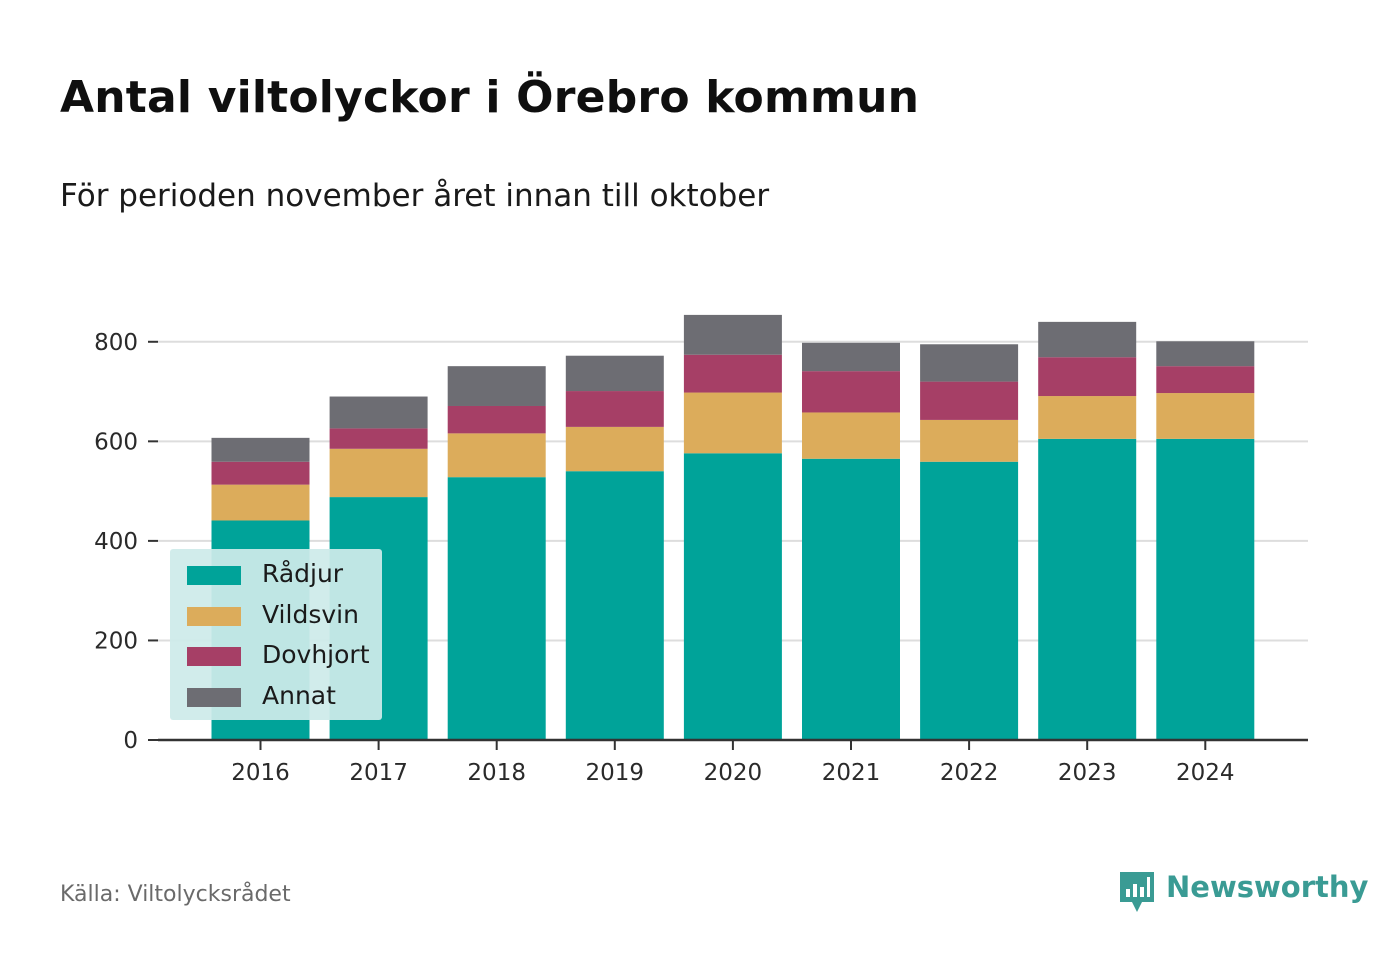 The width and height of the screenshot is (1400, 973). I want to click on x-tick-label: 2018, so click(496, 773).